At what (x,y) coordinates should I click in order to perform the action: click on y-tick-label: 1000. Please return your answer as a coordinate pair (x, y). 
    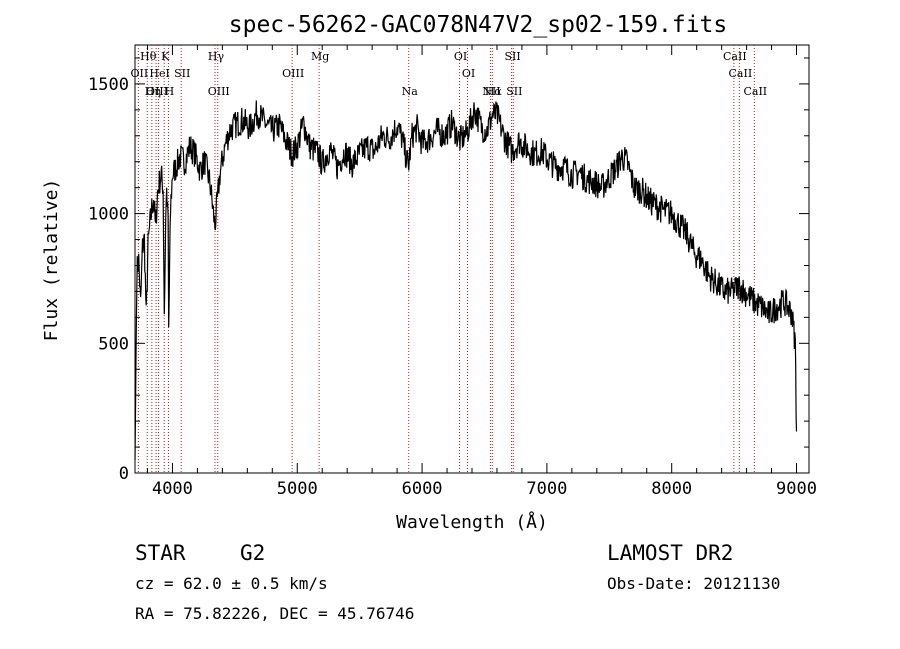
    Looking at the image, I should click on (108, 215).